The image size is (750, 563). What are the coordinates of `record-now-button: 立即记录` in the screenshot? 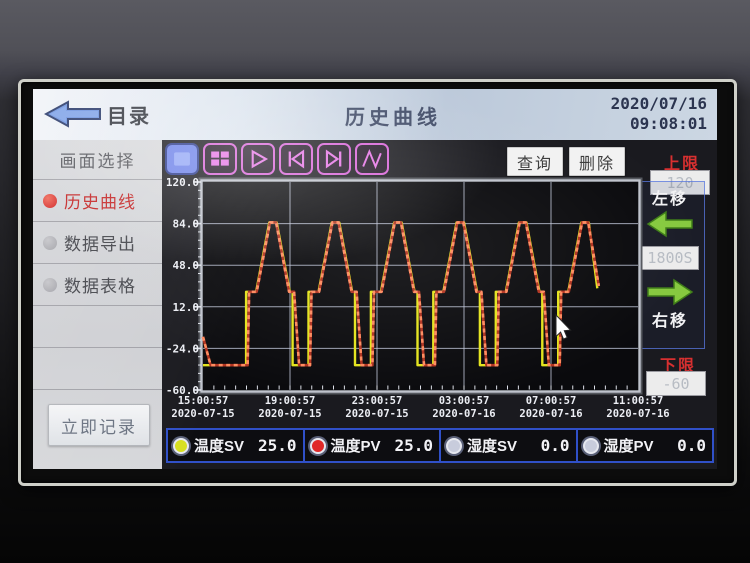 It's located at (99, 425).